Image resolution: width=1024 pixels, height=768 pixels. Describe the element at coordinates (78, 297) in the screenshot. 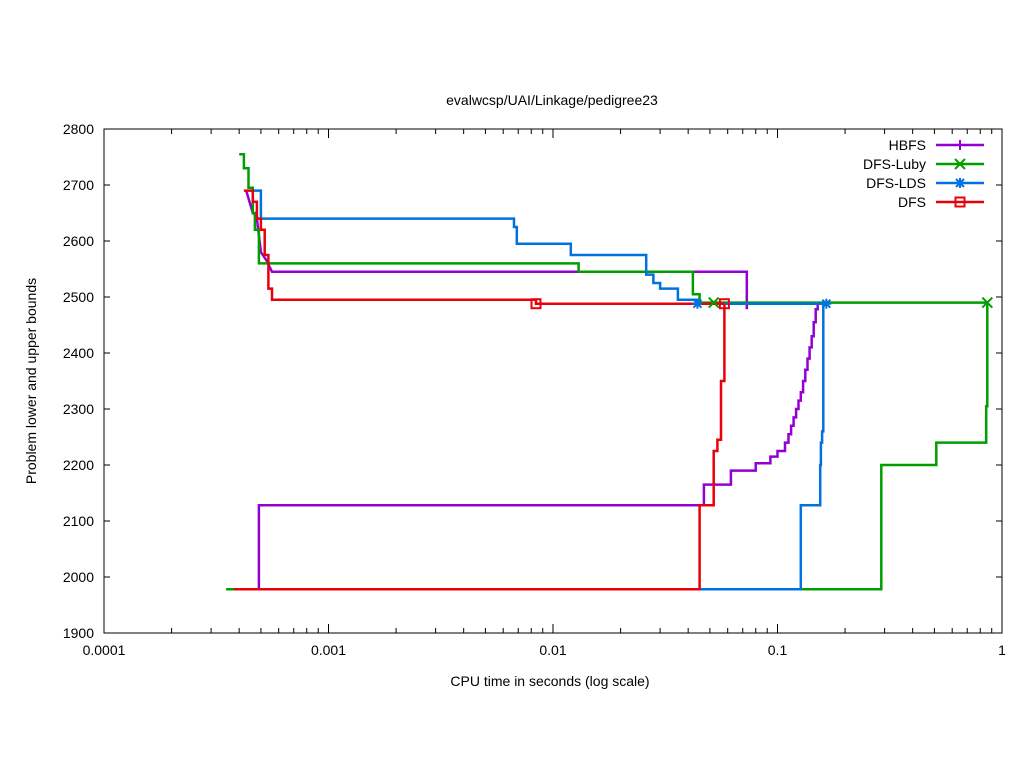

I see `y-tick-label: 2500` at that location.